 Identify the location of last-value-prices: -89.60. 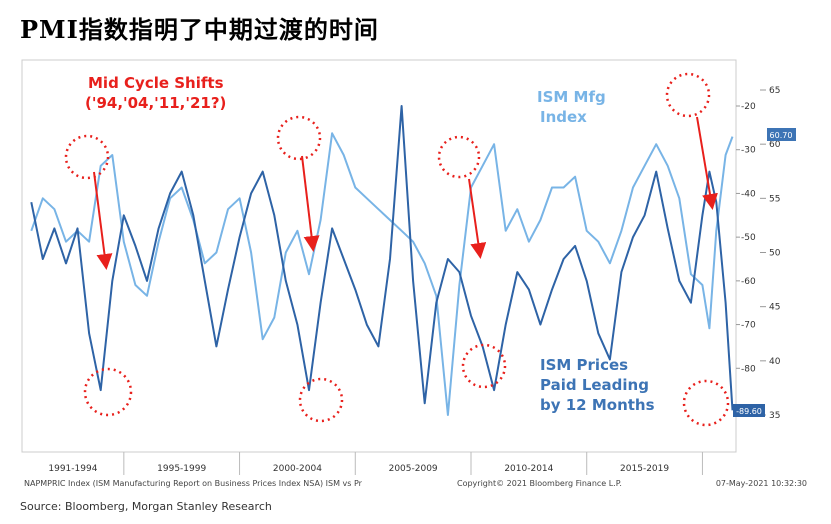
(749, 411).